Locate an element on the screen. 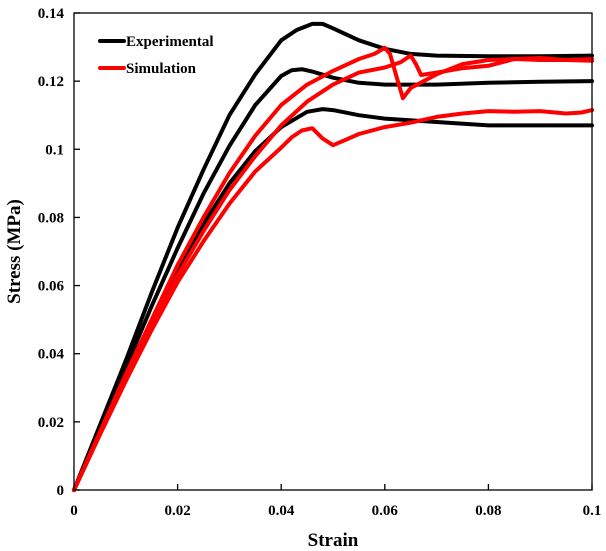 This screenshot has width=606, height=551. legend-label-simulation: Simulation is located at coordinates (161, 69).